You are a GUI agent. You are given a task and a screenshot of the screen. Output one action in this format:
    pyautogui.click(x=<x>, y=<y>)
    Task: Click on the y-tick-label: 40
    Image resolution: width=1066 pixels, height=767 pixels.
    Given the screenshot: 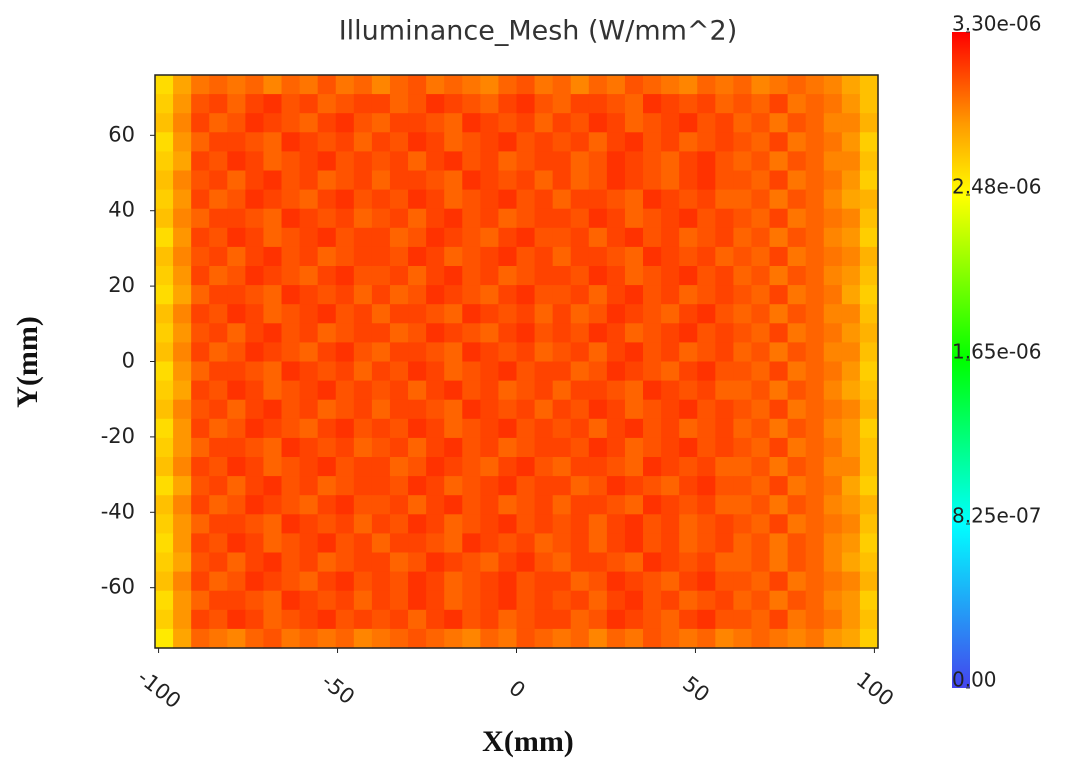 What is the action you would take?
    pyautogui.click(x=121, y=210)
    